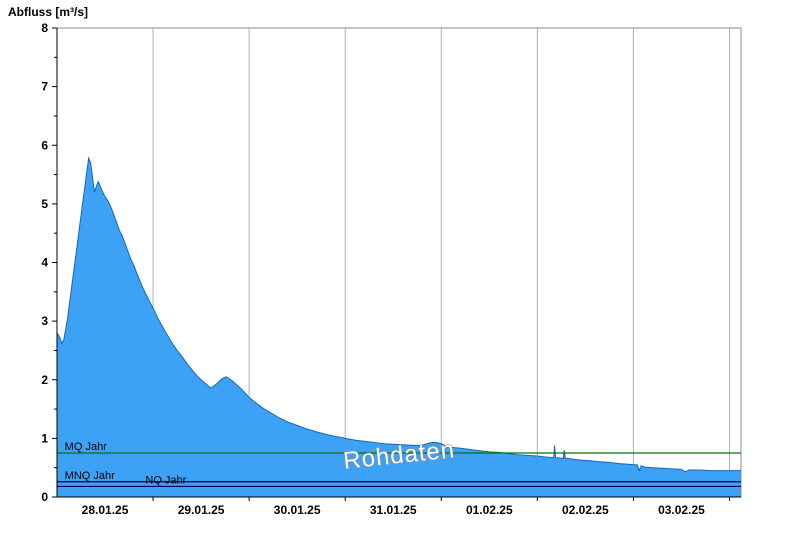 The image size is (800, 550). Describe the element at coordinates (44, 321) in the screenshot. I see `y-axis-label: 3` at that location.